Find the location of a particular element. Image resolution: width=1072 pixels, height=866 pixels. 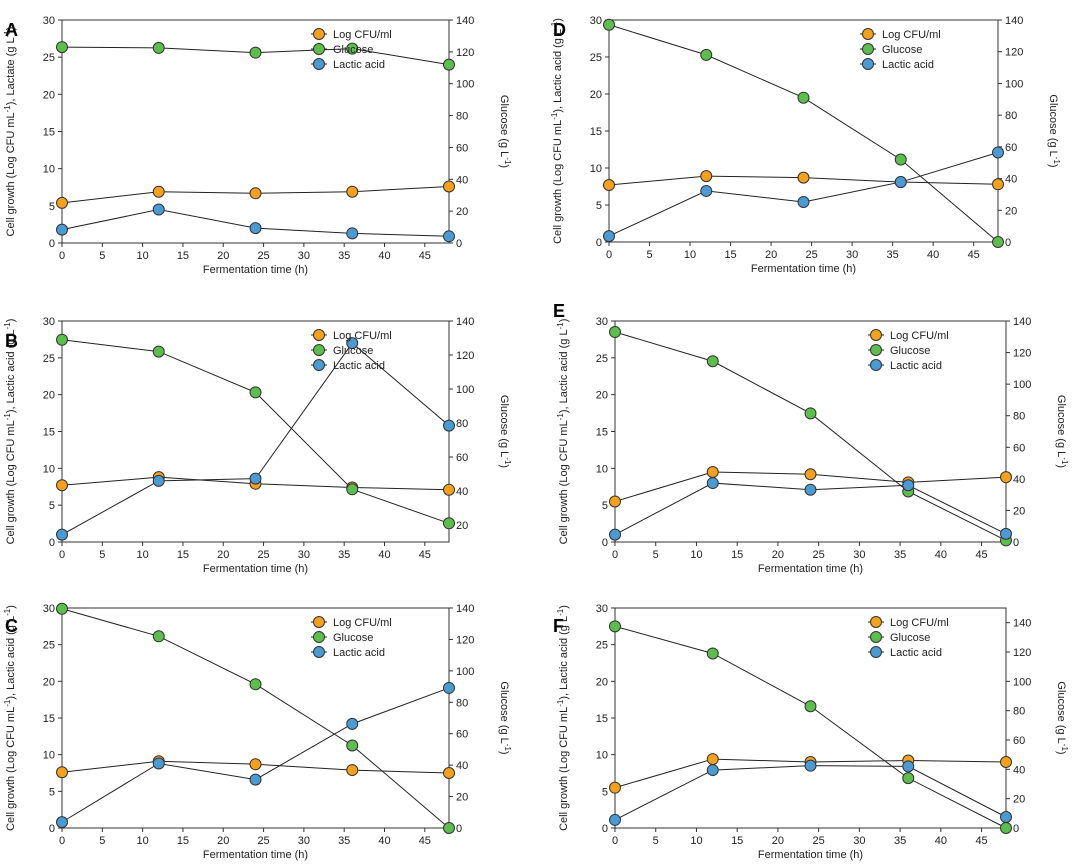

y-tick-label: 5 is located at coordinates (52, 792).